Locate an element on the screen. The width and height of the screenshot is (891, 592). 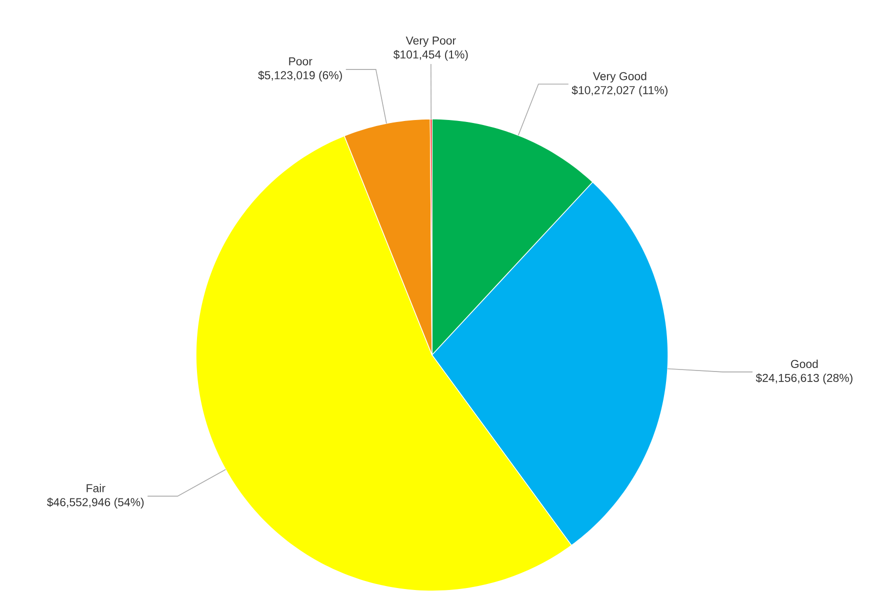
slice-label: Very Poor is located at coordinates (431, 41).